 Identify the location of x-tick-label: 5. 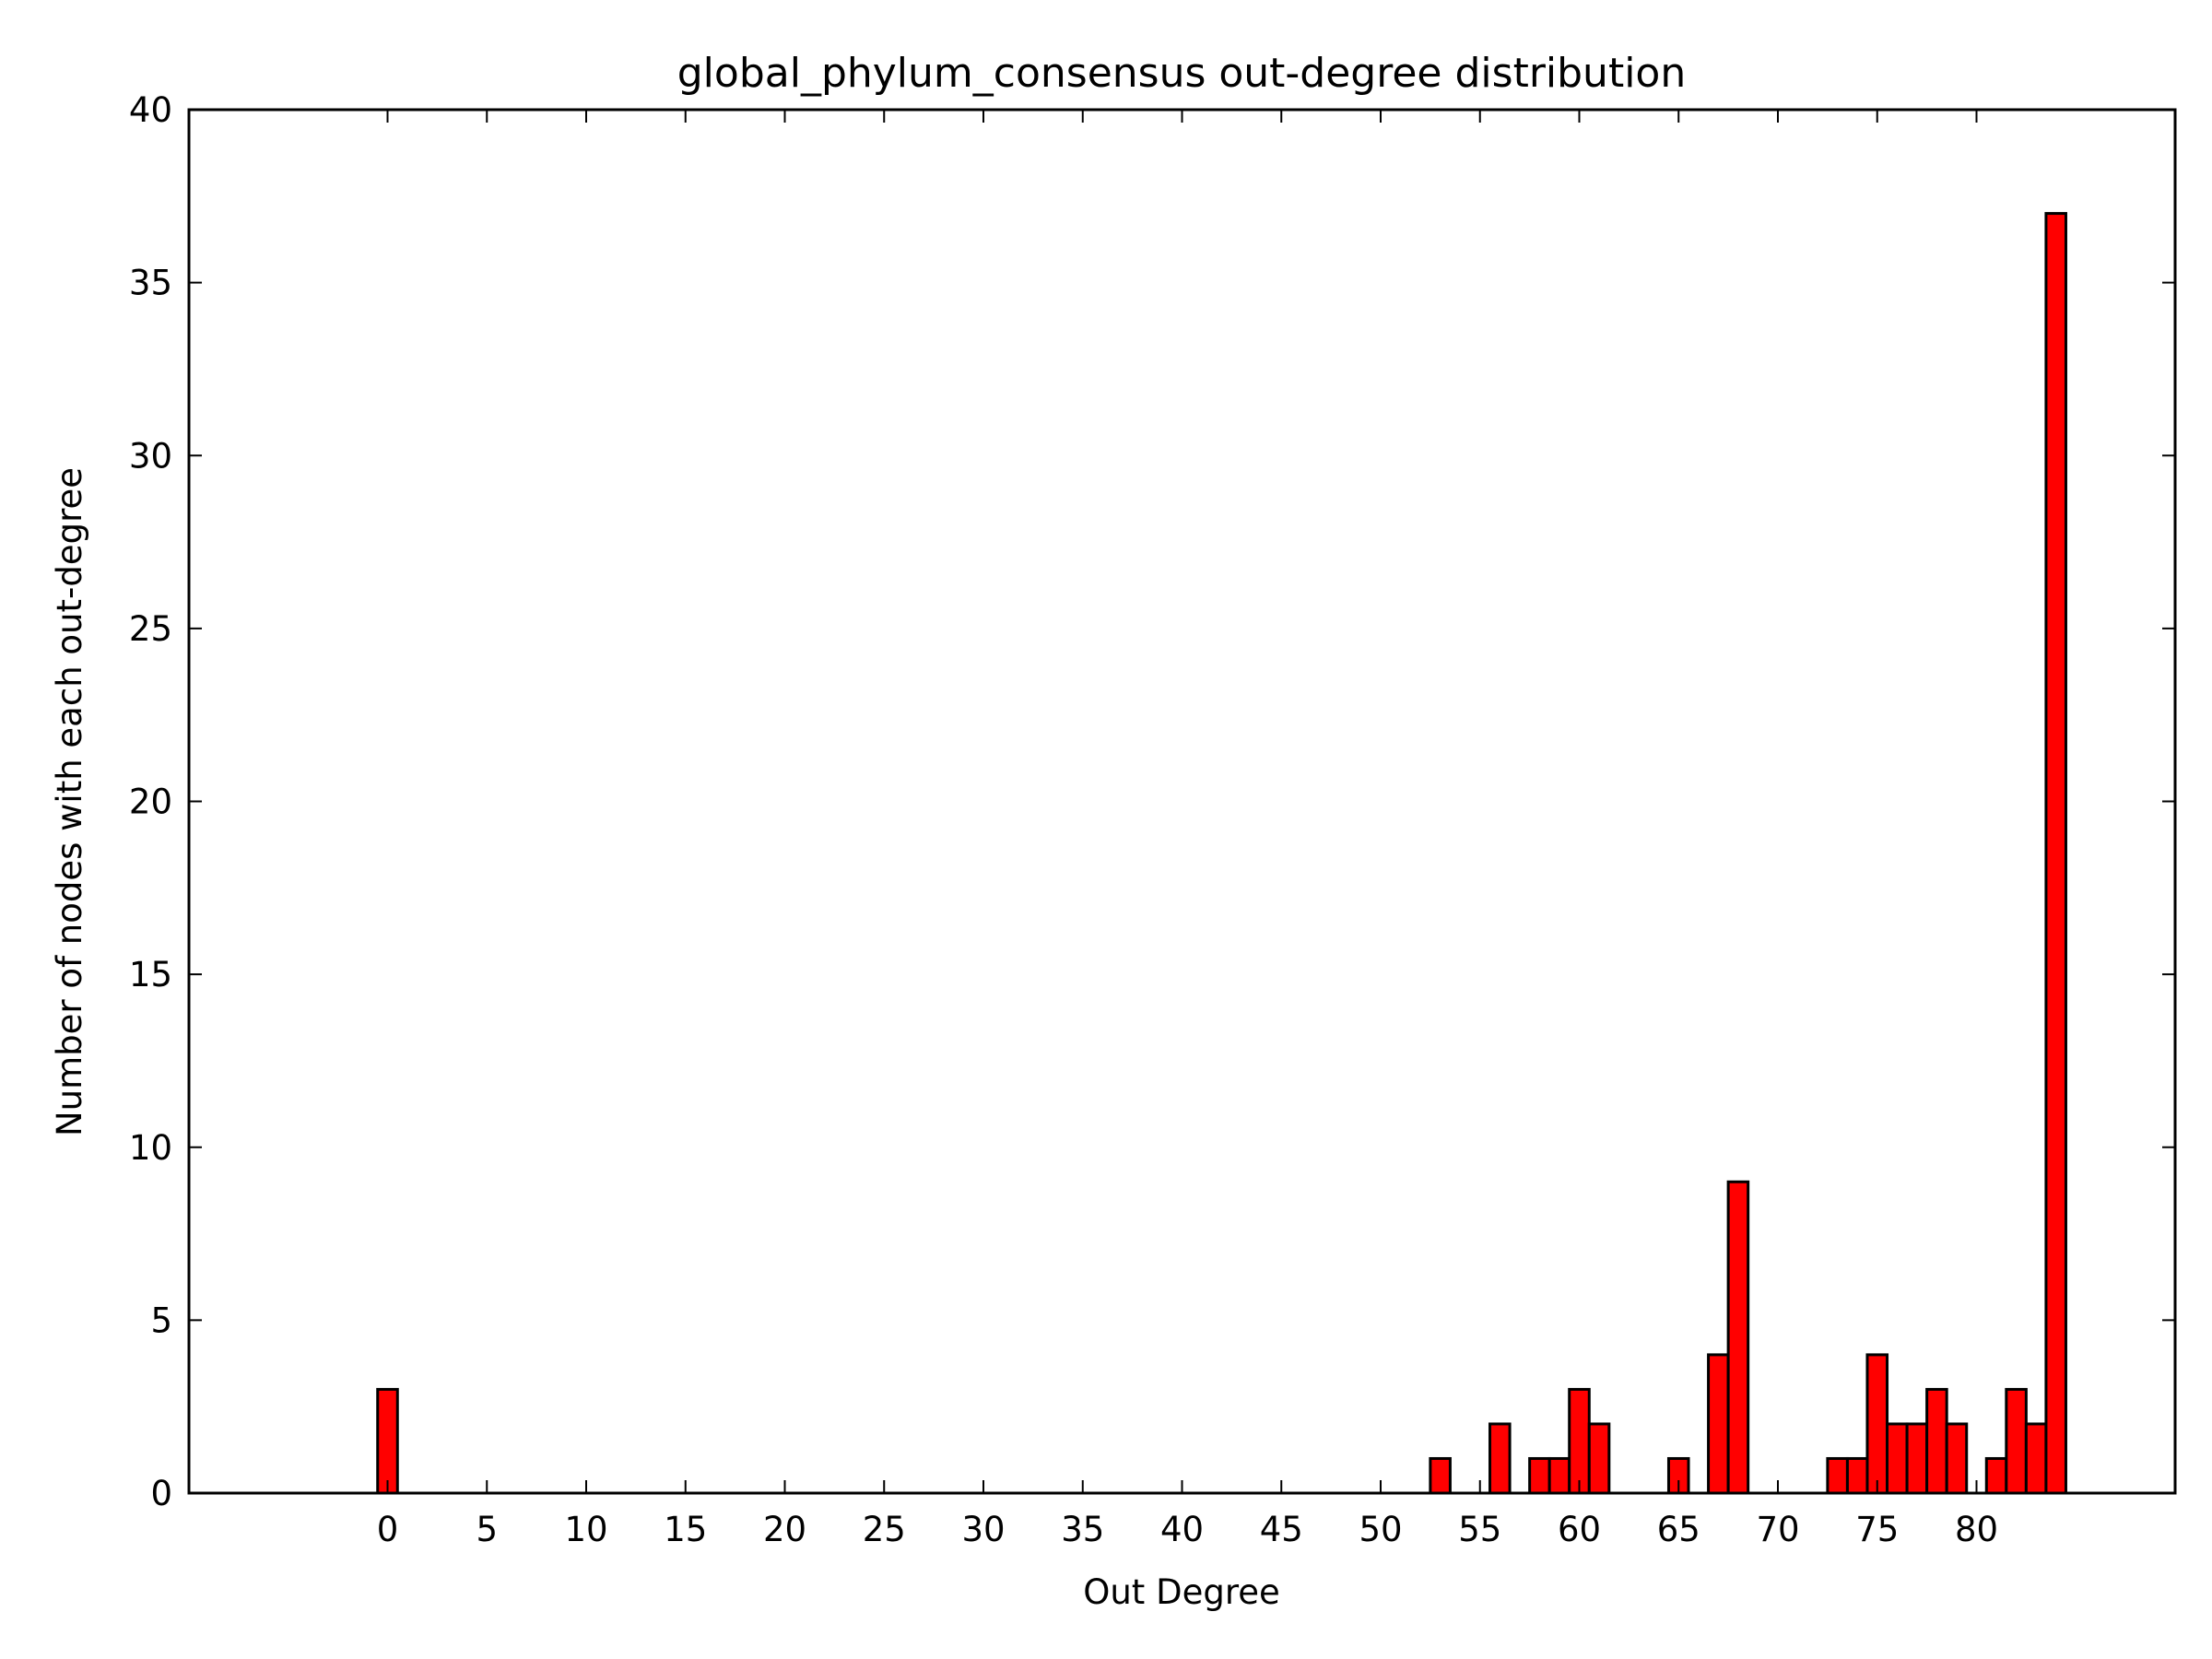
(487, 1529).